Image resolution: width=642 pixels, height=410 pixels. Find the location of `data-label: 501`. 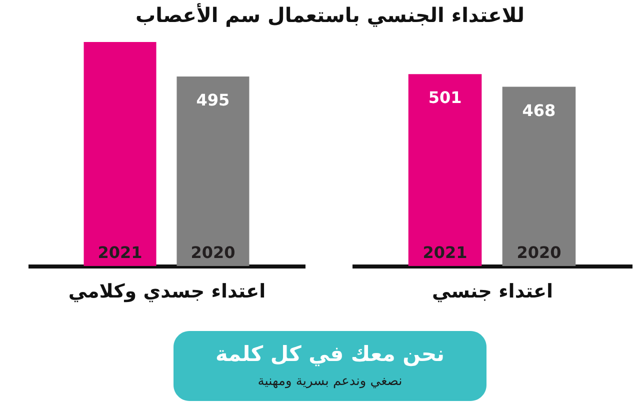

data-label: 501 is located at coordinates (445, 98).